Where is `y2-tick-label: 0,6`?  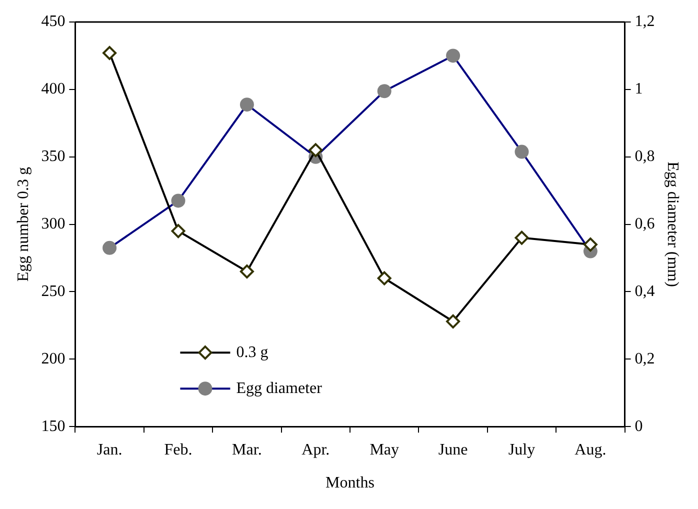 y2-tick-label: 0,6 is located at coordinates (644, 224).